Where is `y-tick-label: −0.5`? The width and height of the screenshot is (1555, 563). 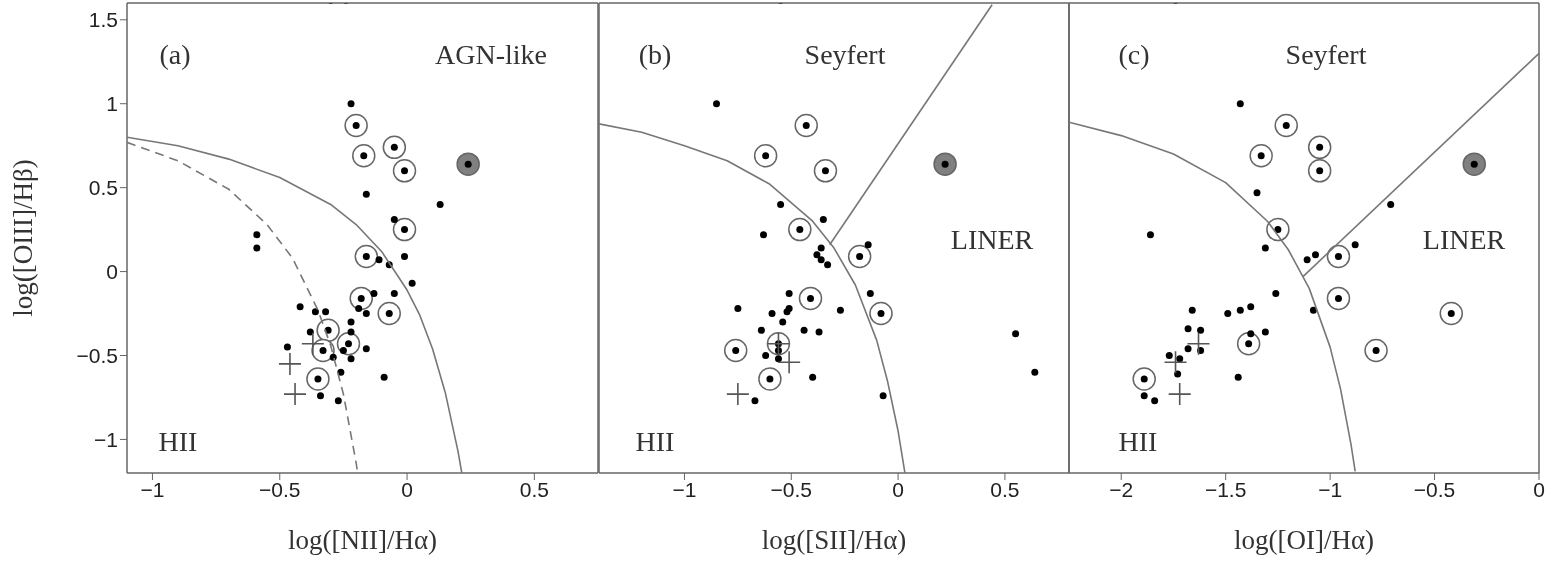 y-tick-label: −0.5 is located at coordinates (97, 355).